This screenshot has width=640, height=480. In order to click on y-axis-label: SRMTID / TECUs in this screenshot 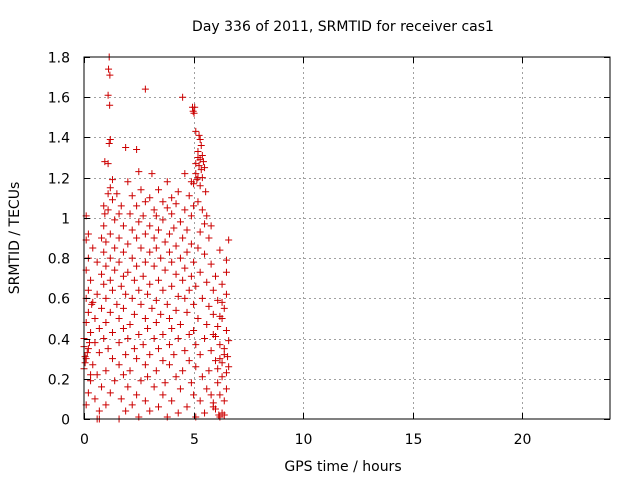, I will do `click(15, 238)`.